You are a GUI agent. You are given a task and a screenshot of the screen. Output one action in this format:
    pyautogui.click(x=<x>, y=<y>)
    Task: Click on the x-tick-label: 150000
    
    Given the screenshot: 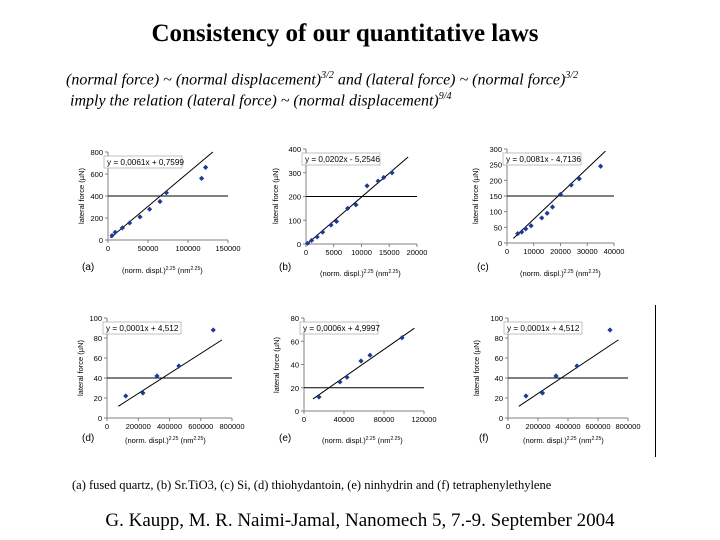 What is the action you would take?
    pyautogui.click(x=227, y=248)
    